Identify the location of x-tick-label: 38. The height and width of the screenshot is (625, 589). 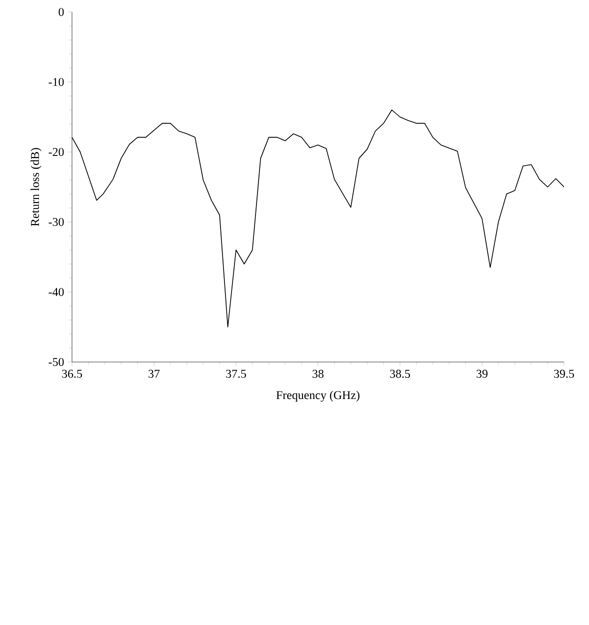
(318, 374).